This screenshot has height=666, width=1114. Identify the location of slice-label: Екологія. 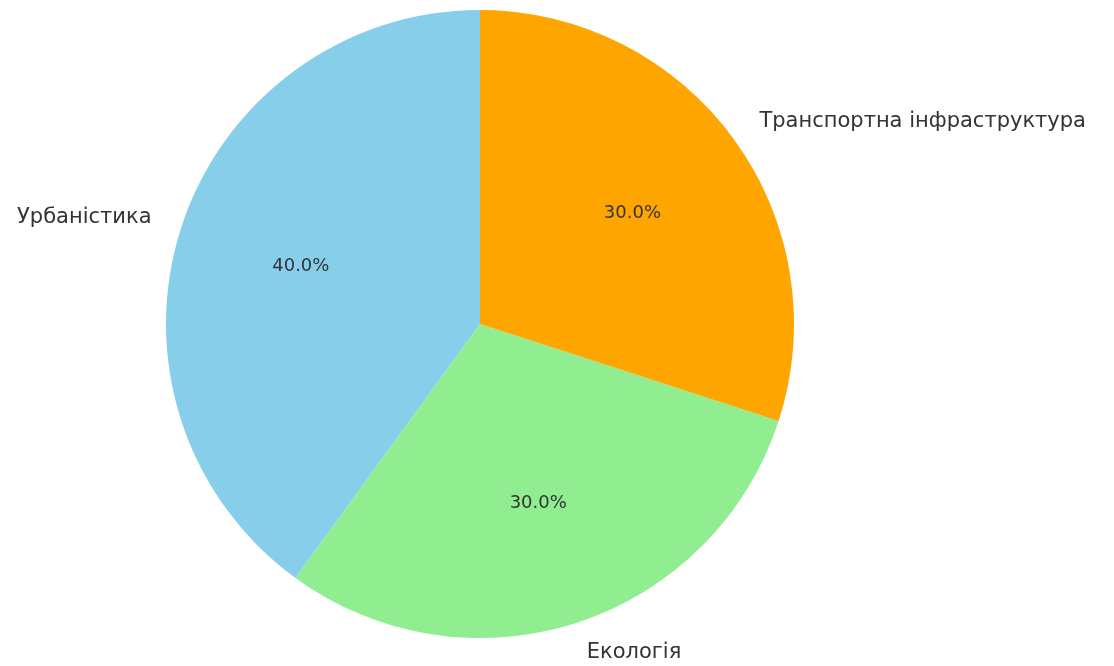
(634, 651).